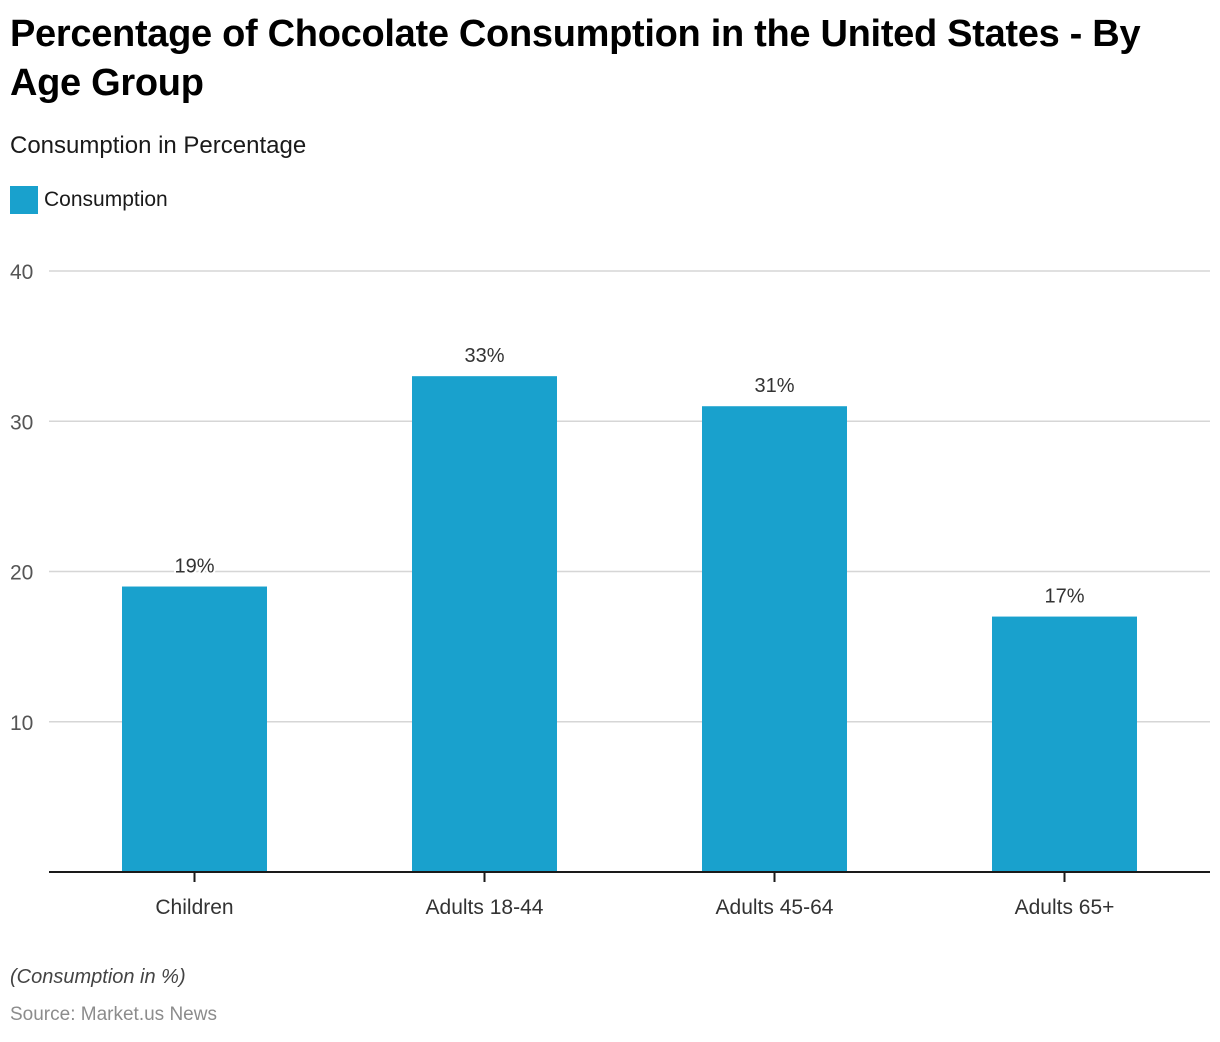 This screenshot has height=1042, width=1220. I want to click on y-tick-label: 10, so click(21, 723).